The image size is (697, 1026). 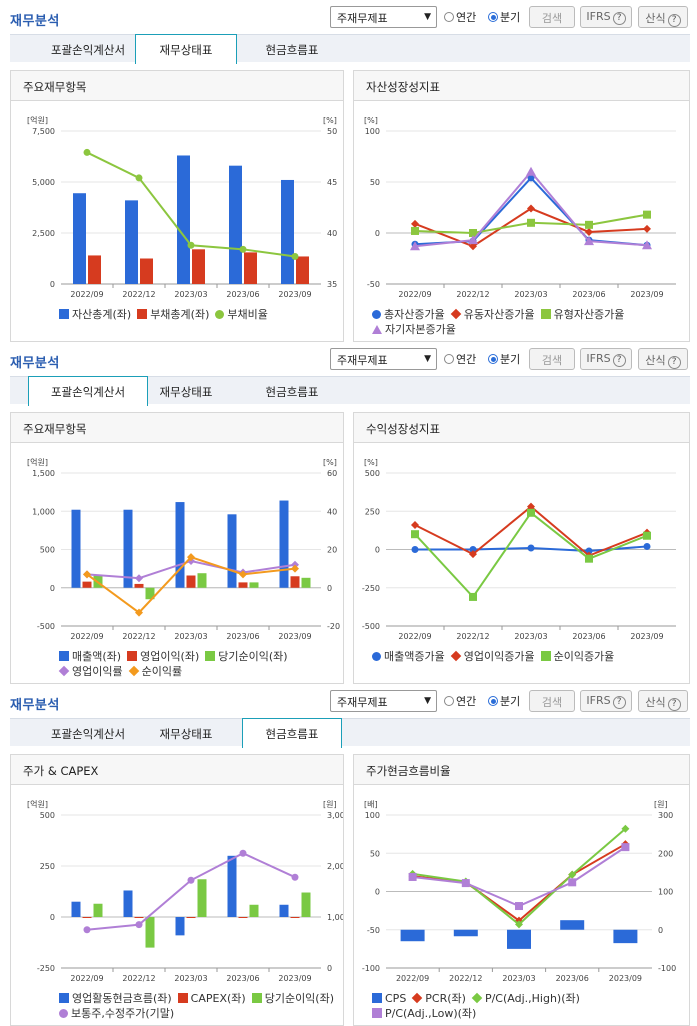 What do you see at coordinates (211, 998) in the screenshot?
I see `legend-item: CAPEX(좌)` at bounding box center [211, 998].